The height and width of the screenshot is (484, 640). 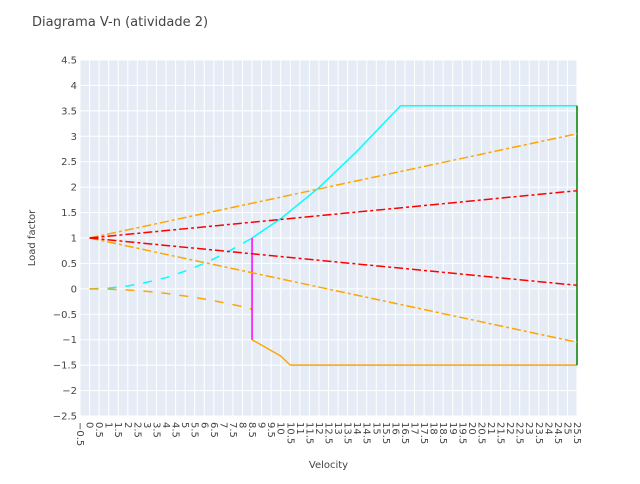 What do you see at coordinates (65, 239) in the screenshot?
I see `y-tick-labels: 4.5 4 3.5 3 2.5 2 1.5 1 0.5 0 −0.5 −1 −1.5 −2 −2.5` at bounding box center [65, 239].